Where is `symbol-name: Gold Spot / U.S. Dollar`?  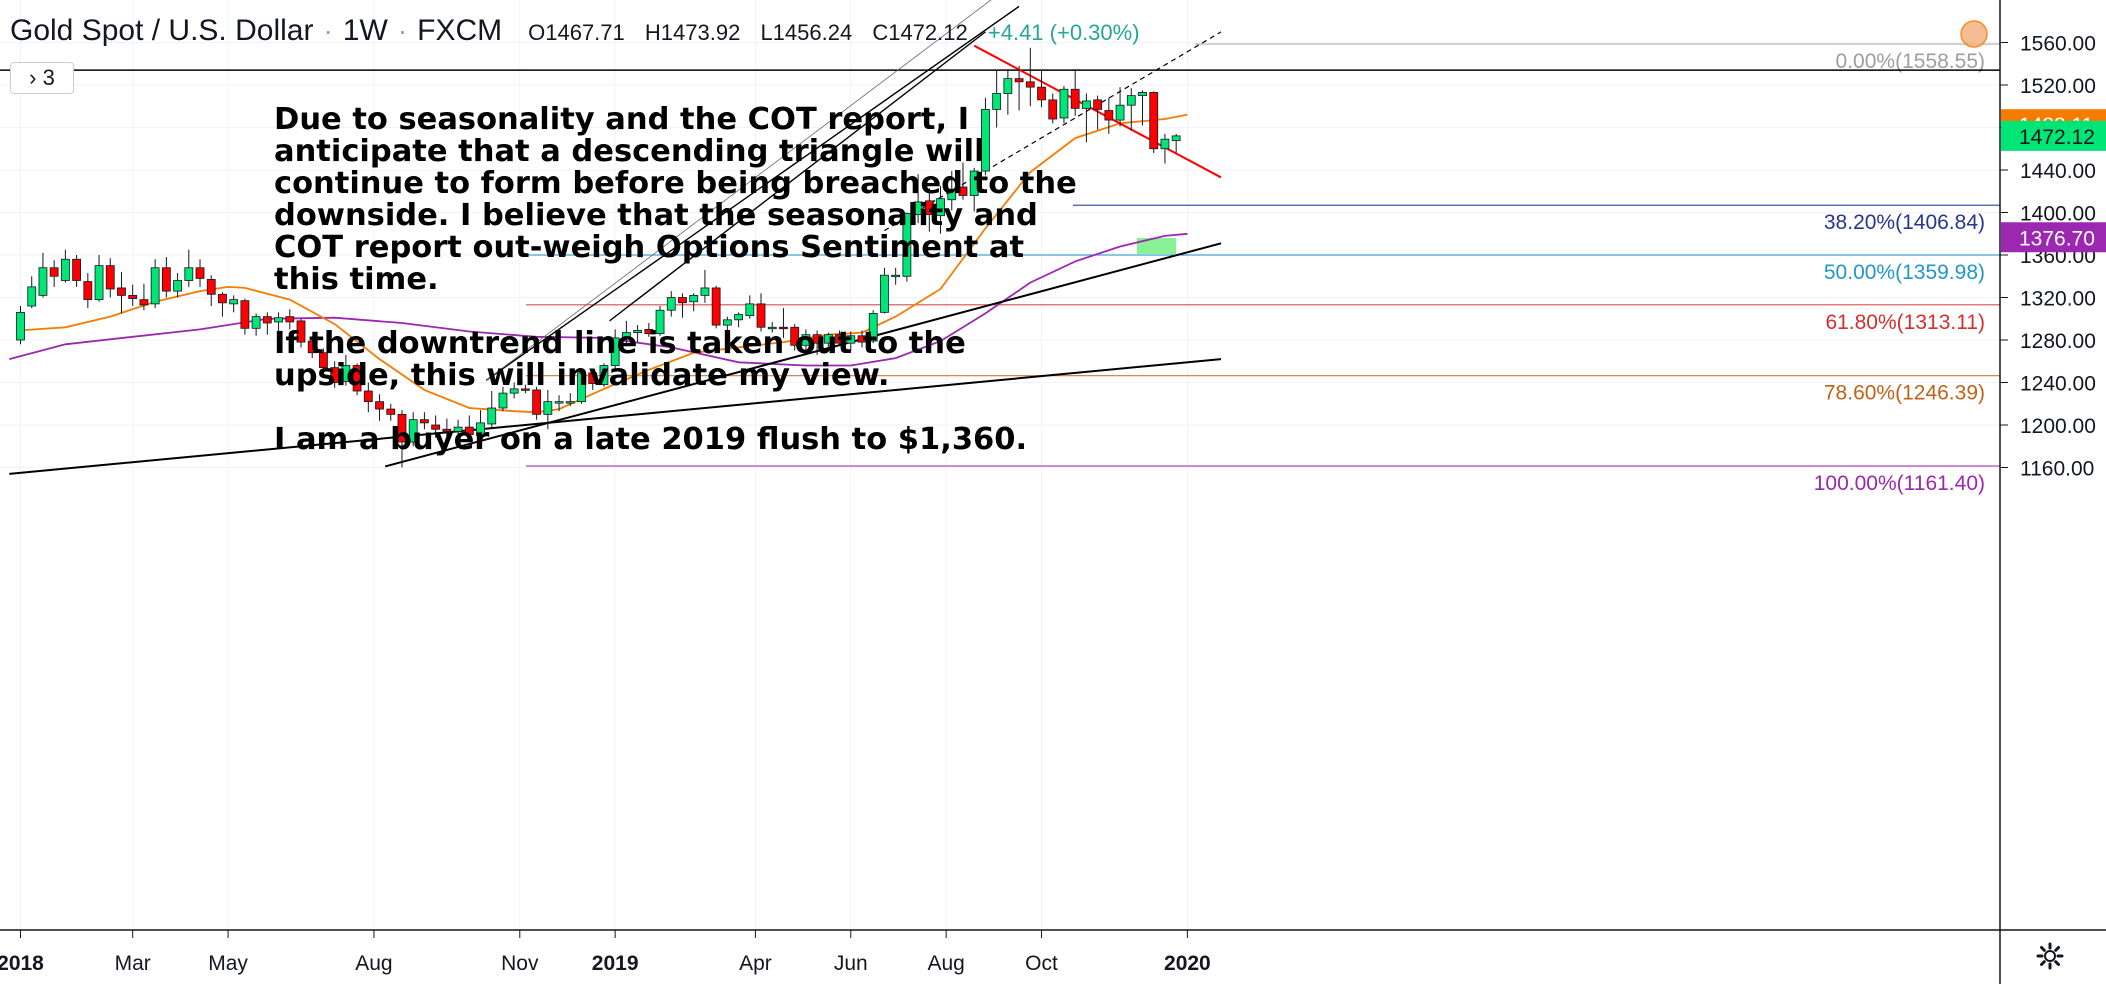 symbol-name: Gold Spot / U.S. Dollar is located at coordinates (162, 30).